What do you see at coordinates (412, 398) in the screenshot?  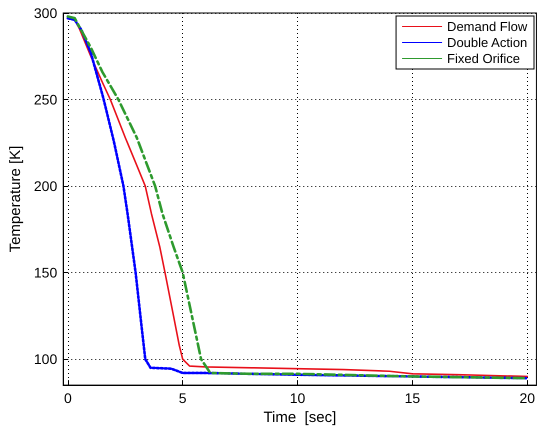 I see `x-tick-label: 15` at bounding box center [412, 398].